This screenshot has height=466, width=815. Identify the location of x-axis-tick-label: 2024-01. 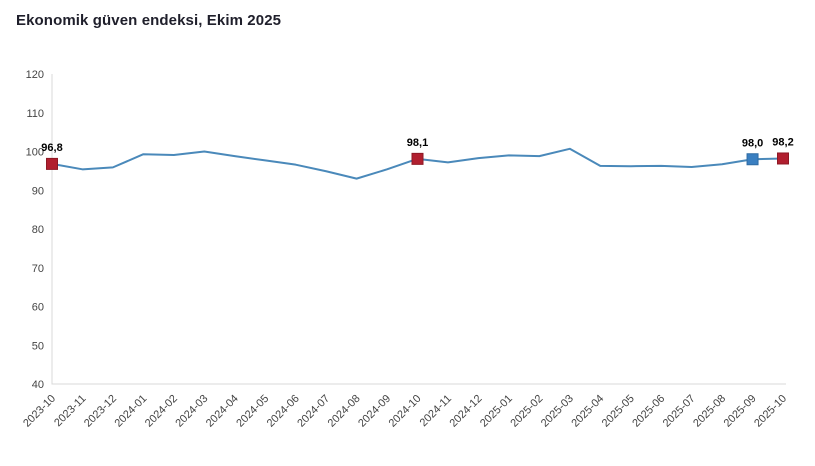
(130, 411).